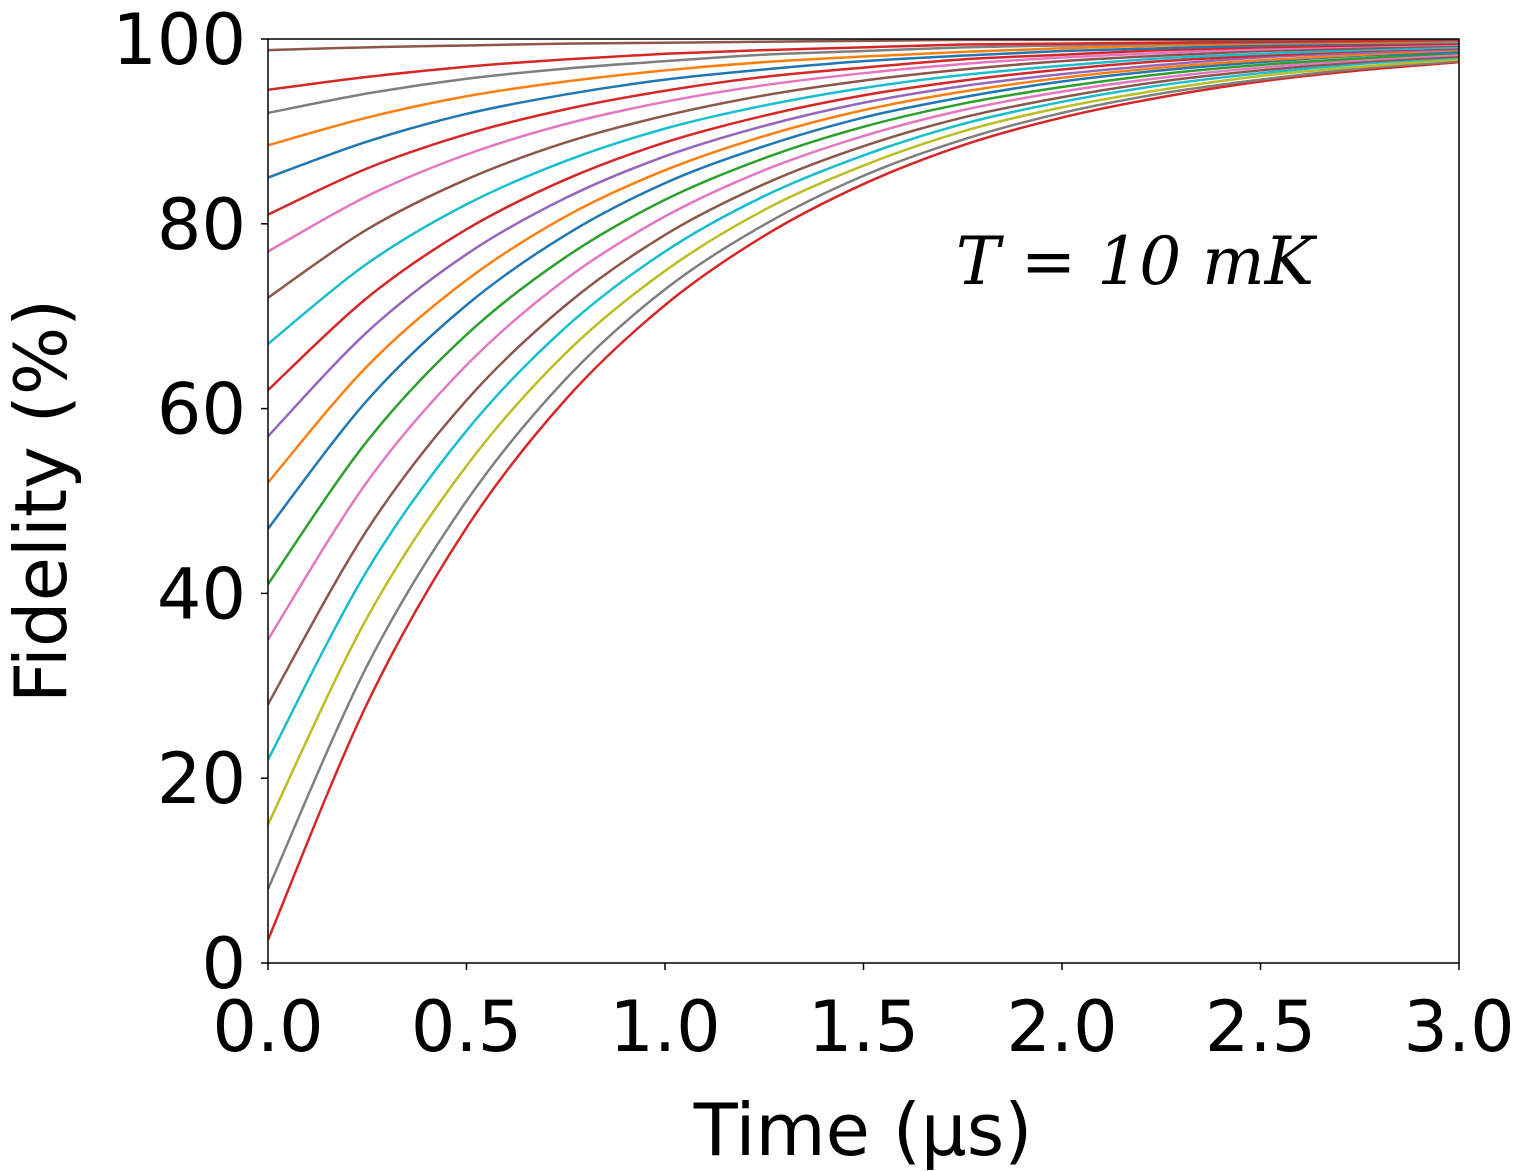 This screenshot has height=1171, width=1530. I want to click on x-tick-label: 0.5, so click(466, 1027).